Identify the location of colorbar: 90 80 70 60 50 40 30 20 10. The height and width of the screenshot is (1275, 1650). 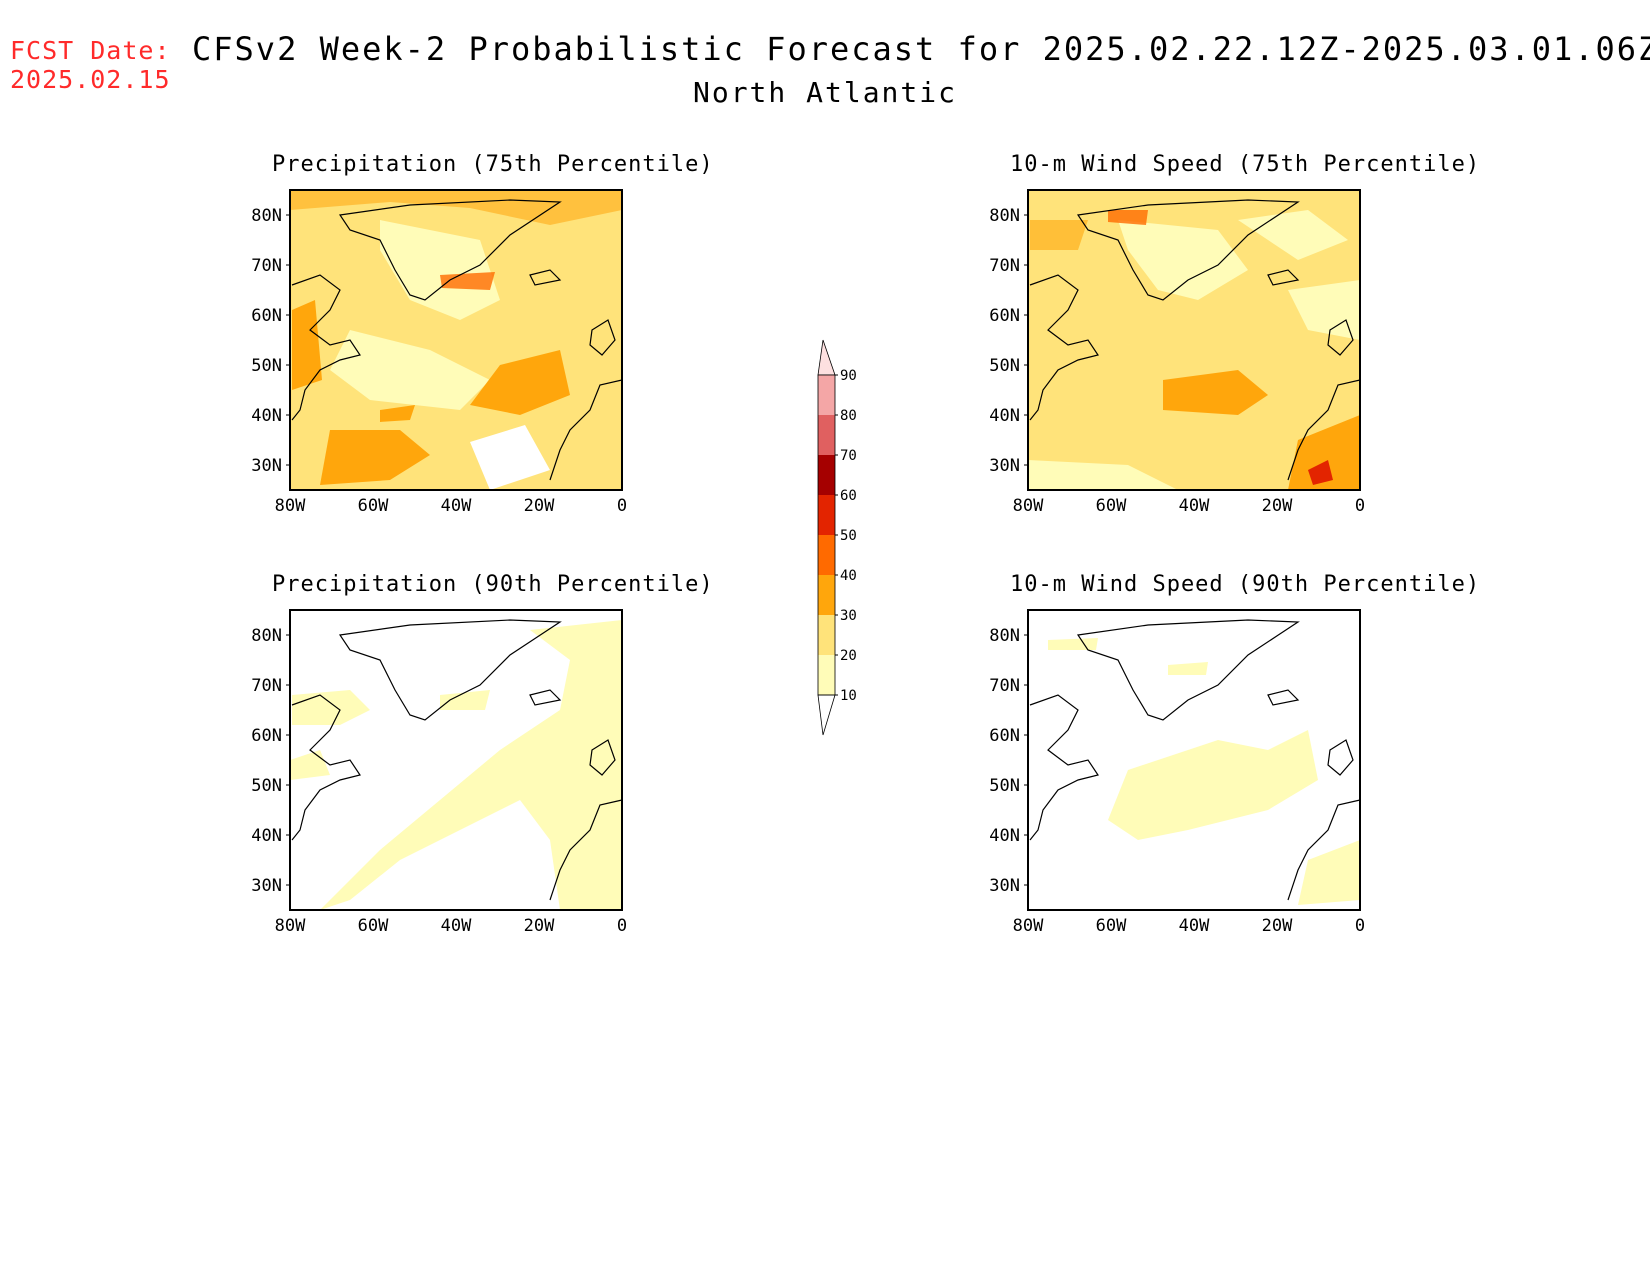
(837, 537).